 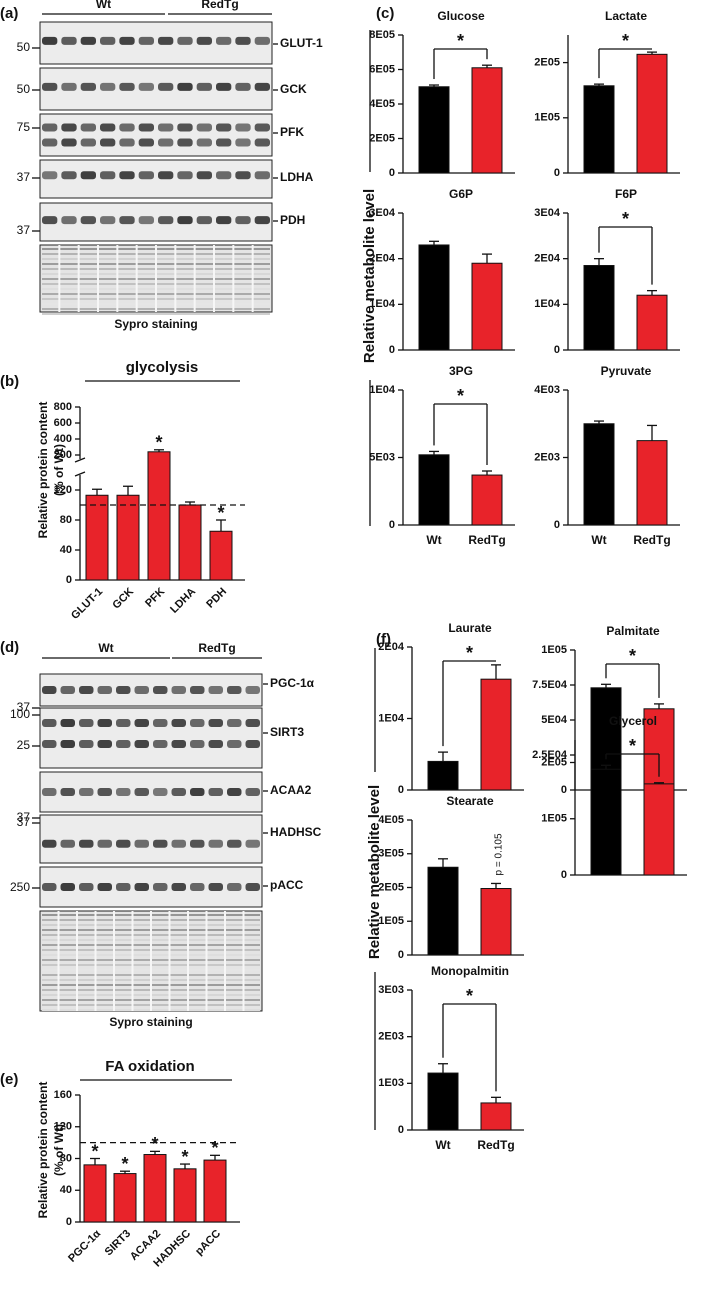 What do you see at coordinates (292, 220) in the screenshot?
I see `blot-label: PDH` at bounding box center [292, 220].